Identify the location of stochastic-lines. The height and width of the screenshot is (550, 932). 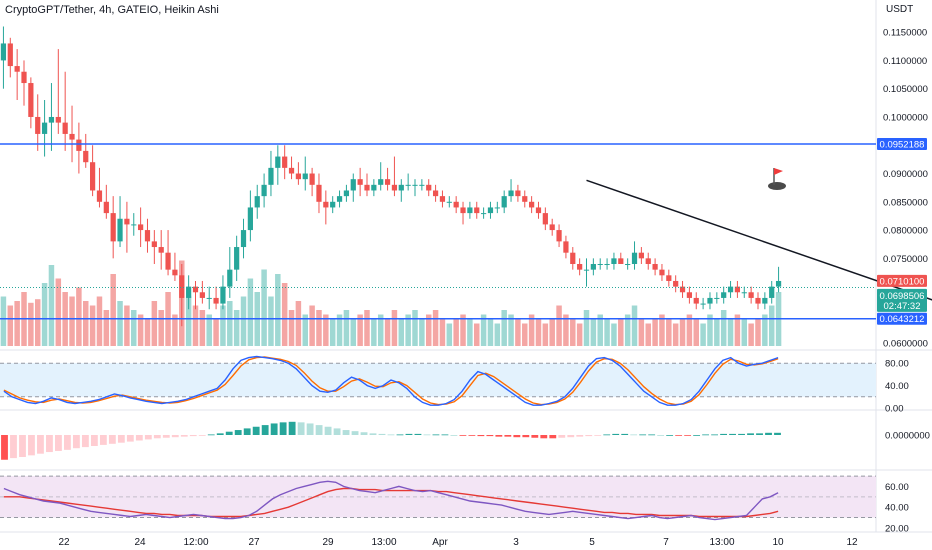
(391, 380).